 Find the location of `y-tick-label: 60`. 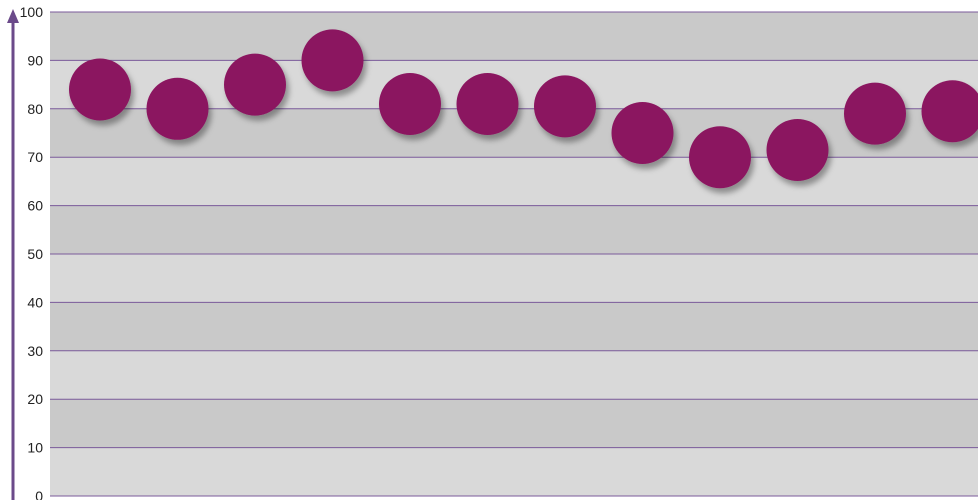

y-tick-label: 60 is located at coordinates (35, 206).